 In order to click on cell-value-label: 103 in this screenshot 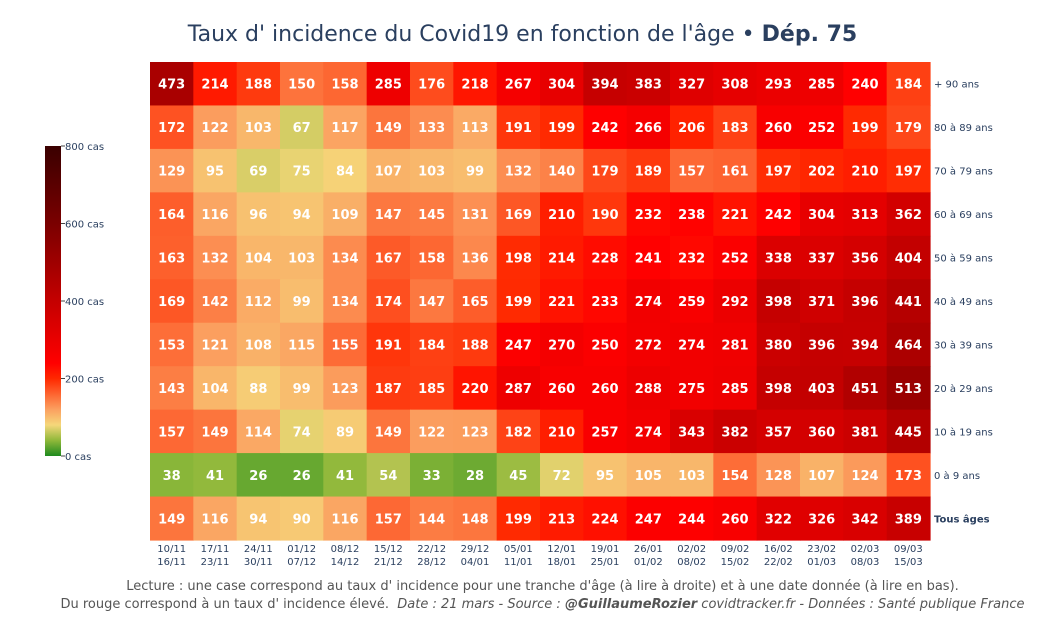, I will do `click(691, 476)`.